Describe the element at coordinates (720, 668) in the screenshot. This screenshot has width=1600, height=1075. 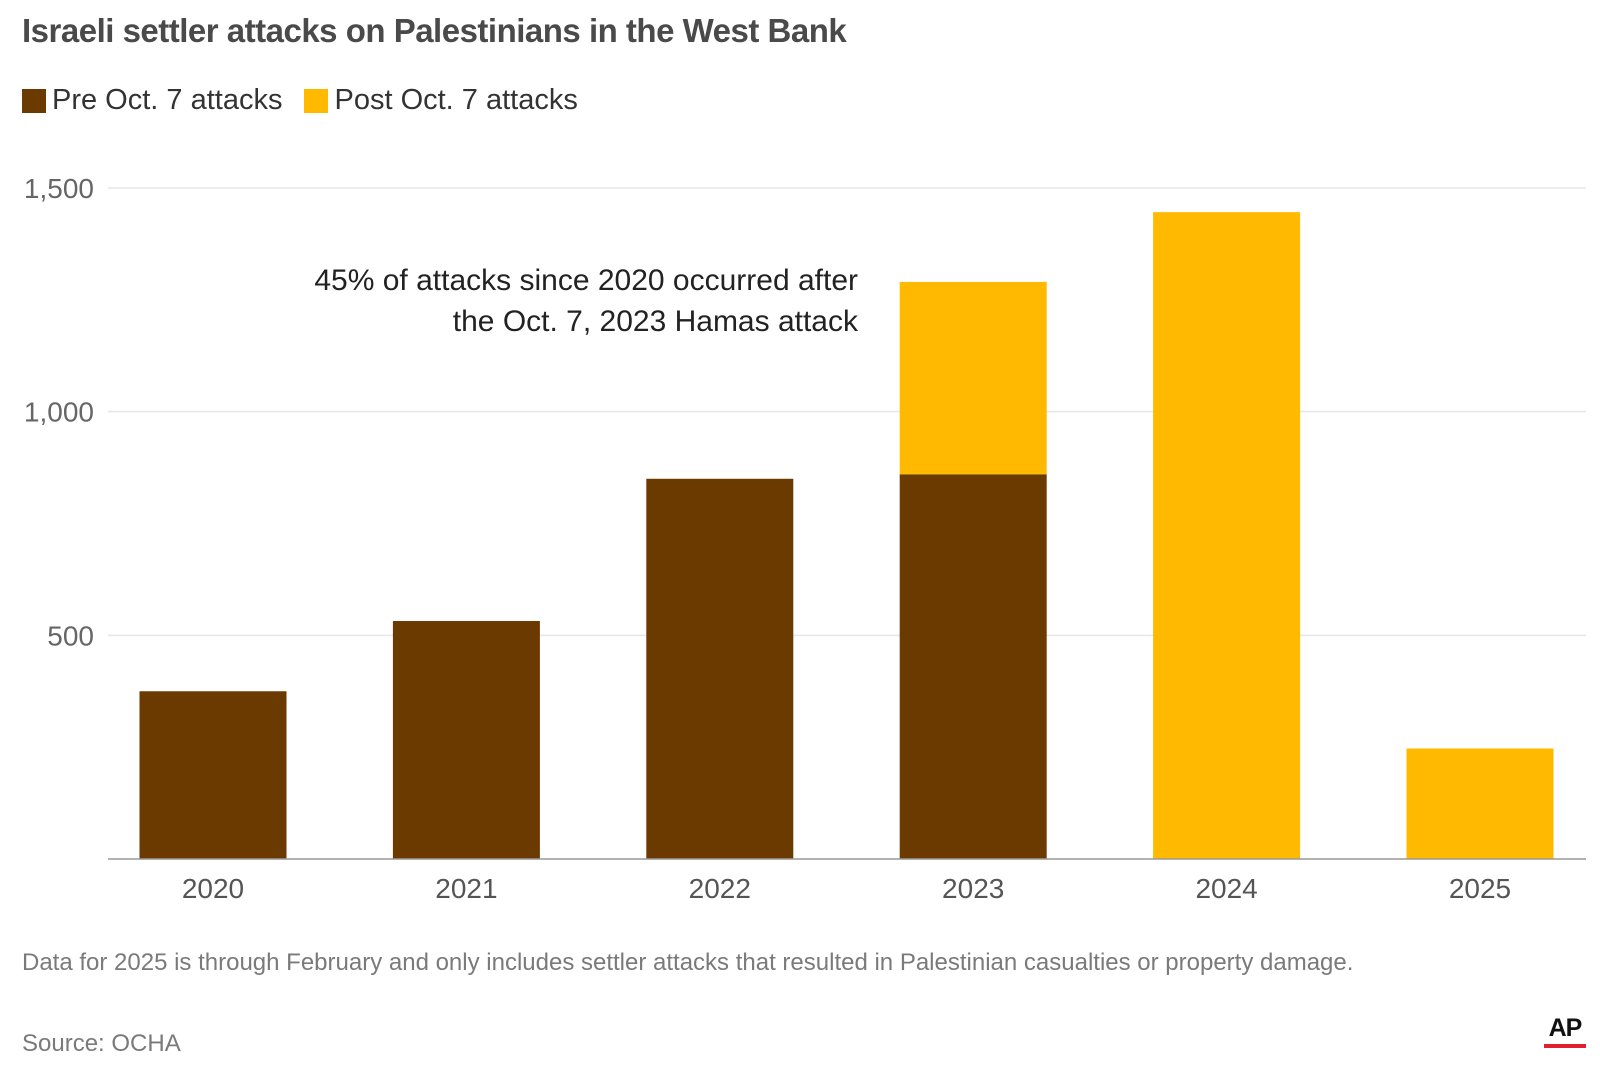
I see `bar-2022-pre` at that location.